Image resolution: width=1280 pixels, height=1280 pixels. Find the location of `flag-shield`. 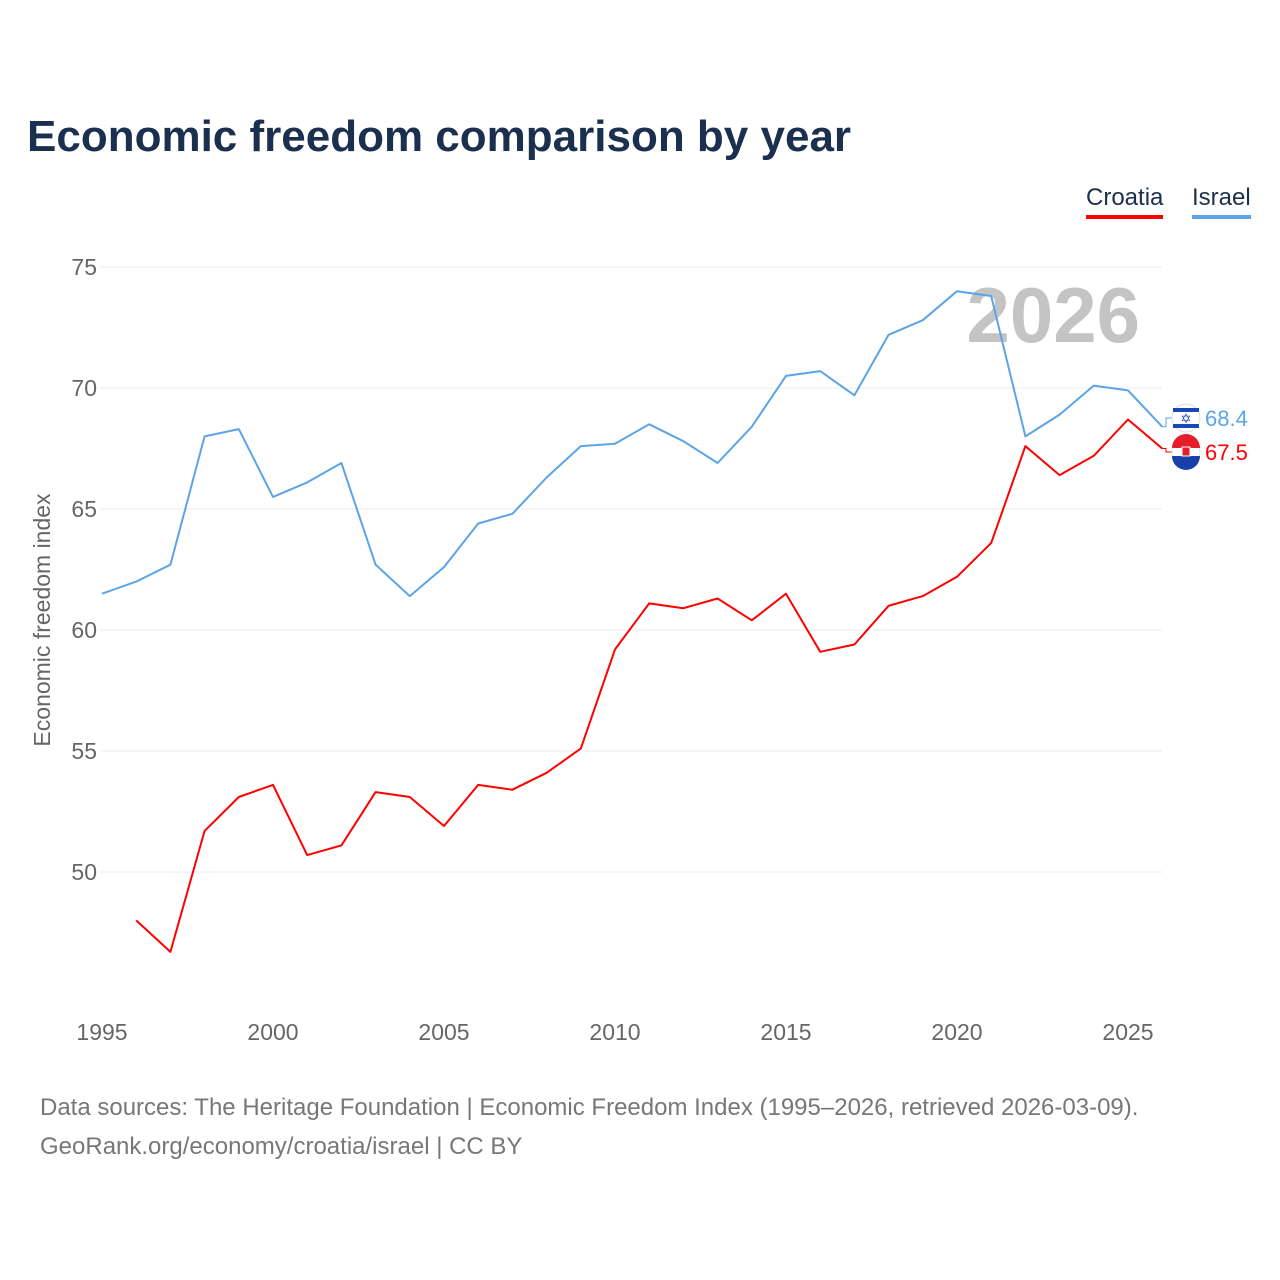

flag-shield is located at coordinates (1186, 451).